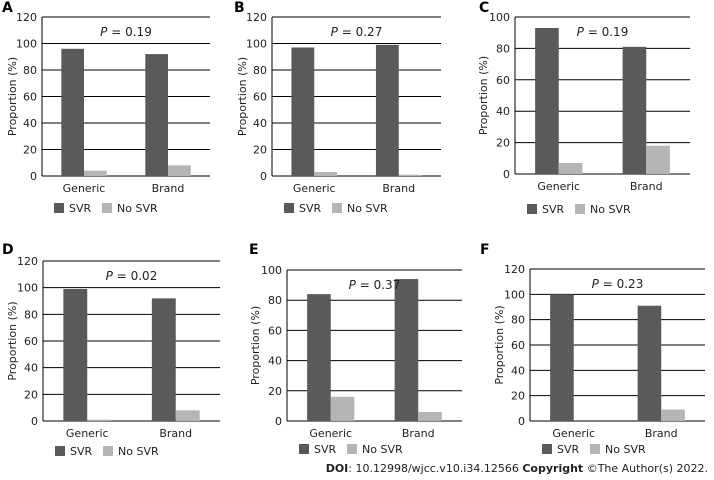 The image size is (714, 480). I want to click on copyright-label: Copyright, so click(553, 468).